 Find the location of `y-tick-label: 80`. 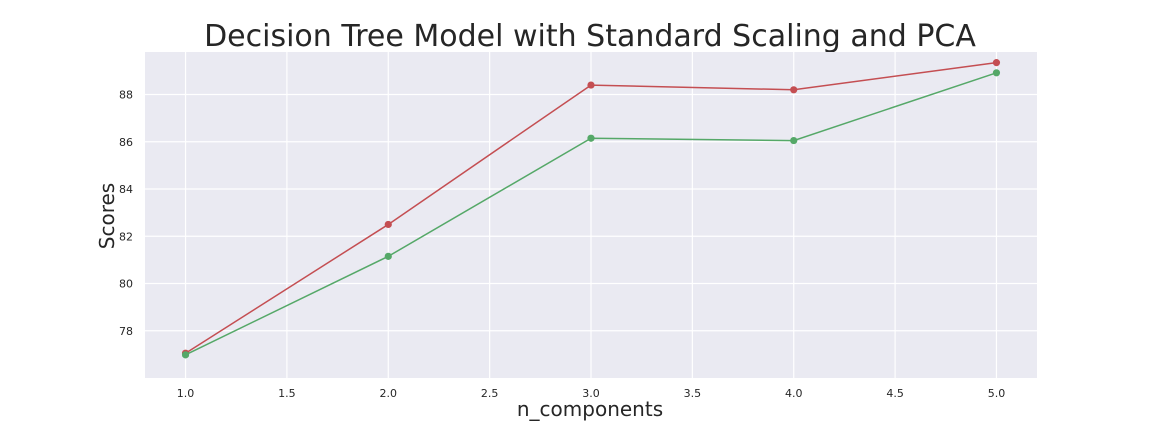

y-tick-label: 80 is located at coordinates (126, 284).